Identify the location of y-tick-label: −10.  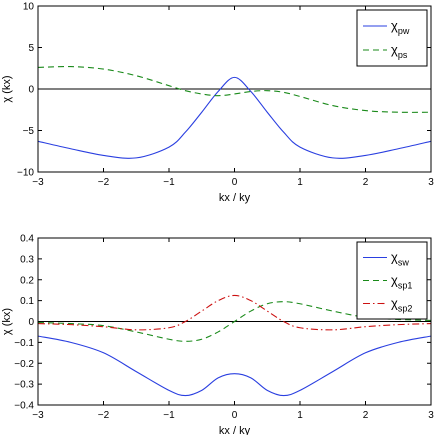
(25, 173).